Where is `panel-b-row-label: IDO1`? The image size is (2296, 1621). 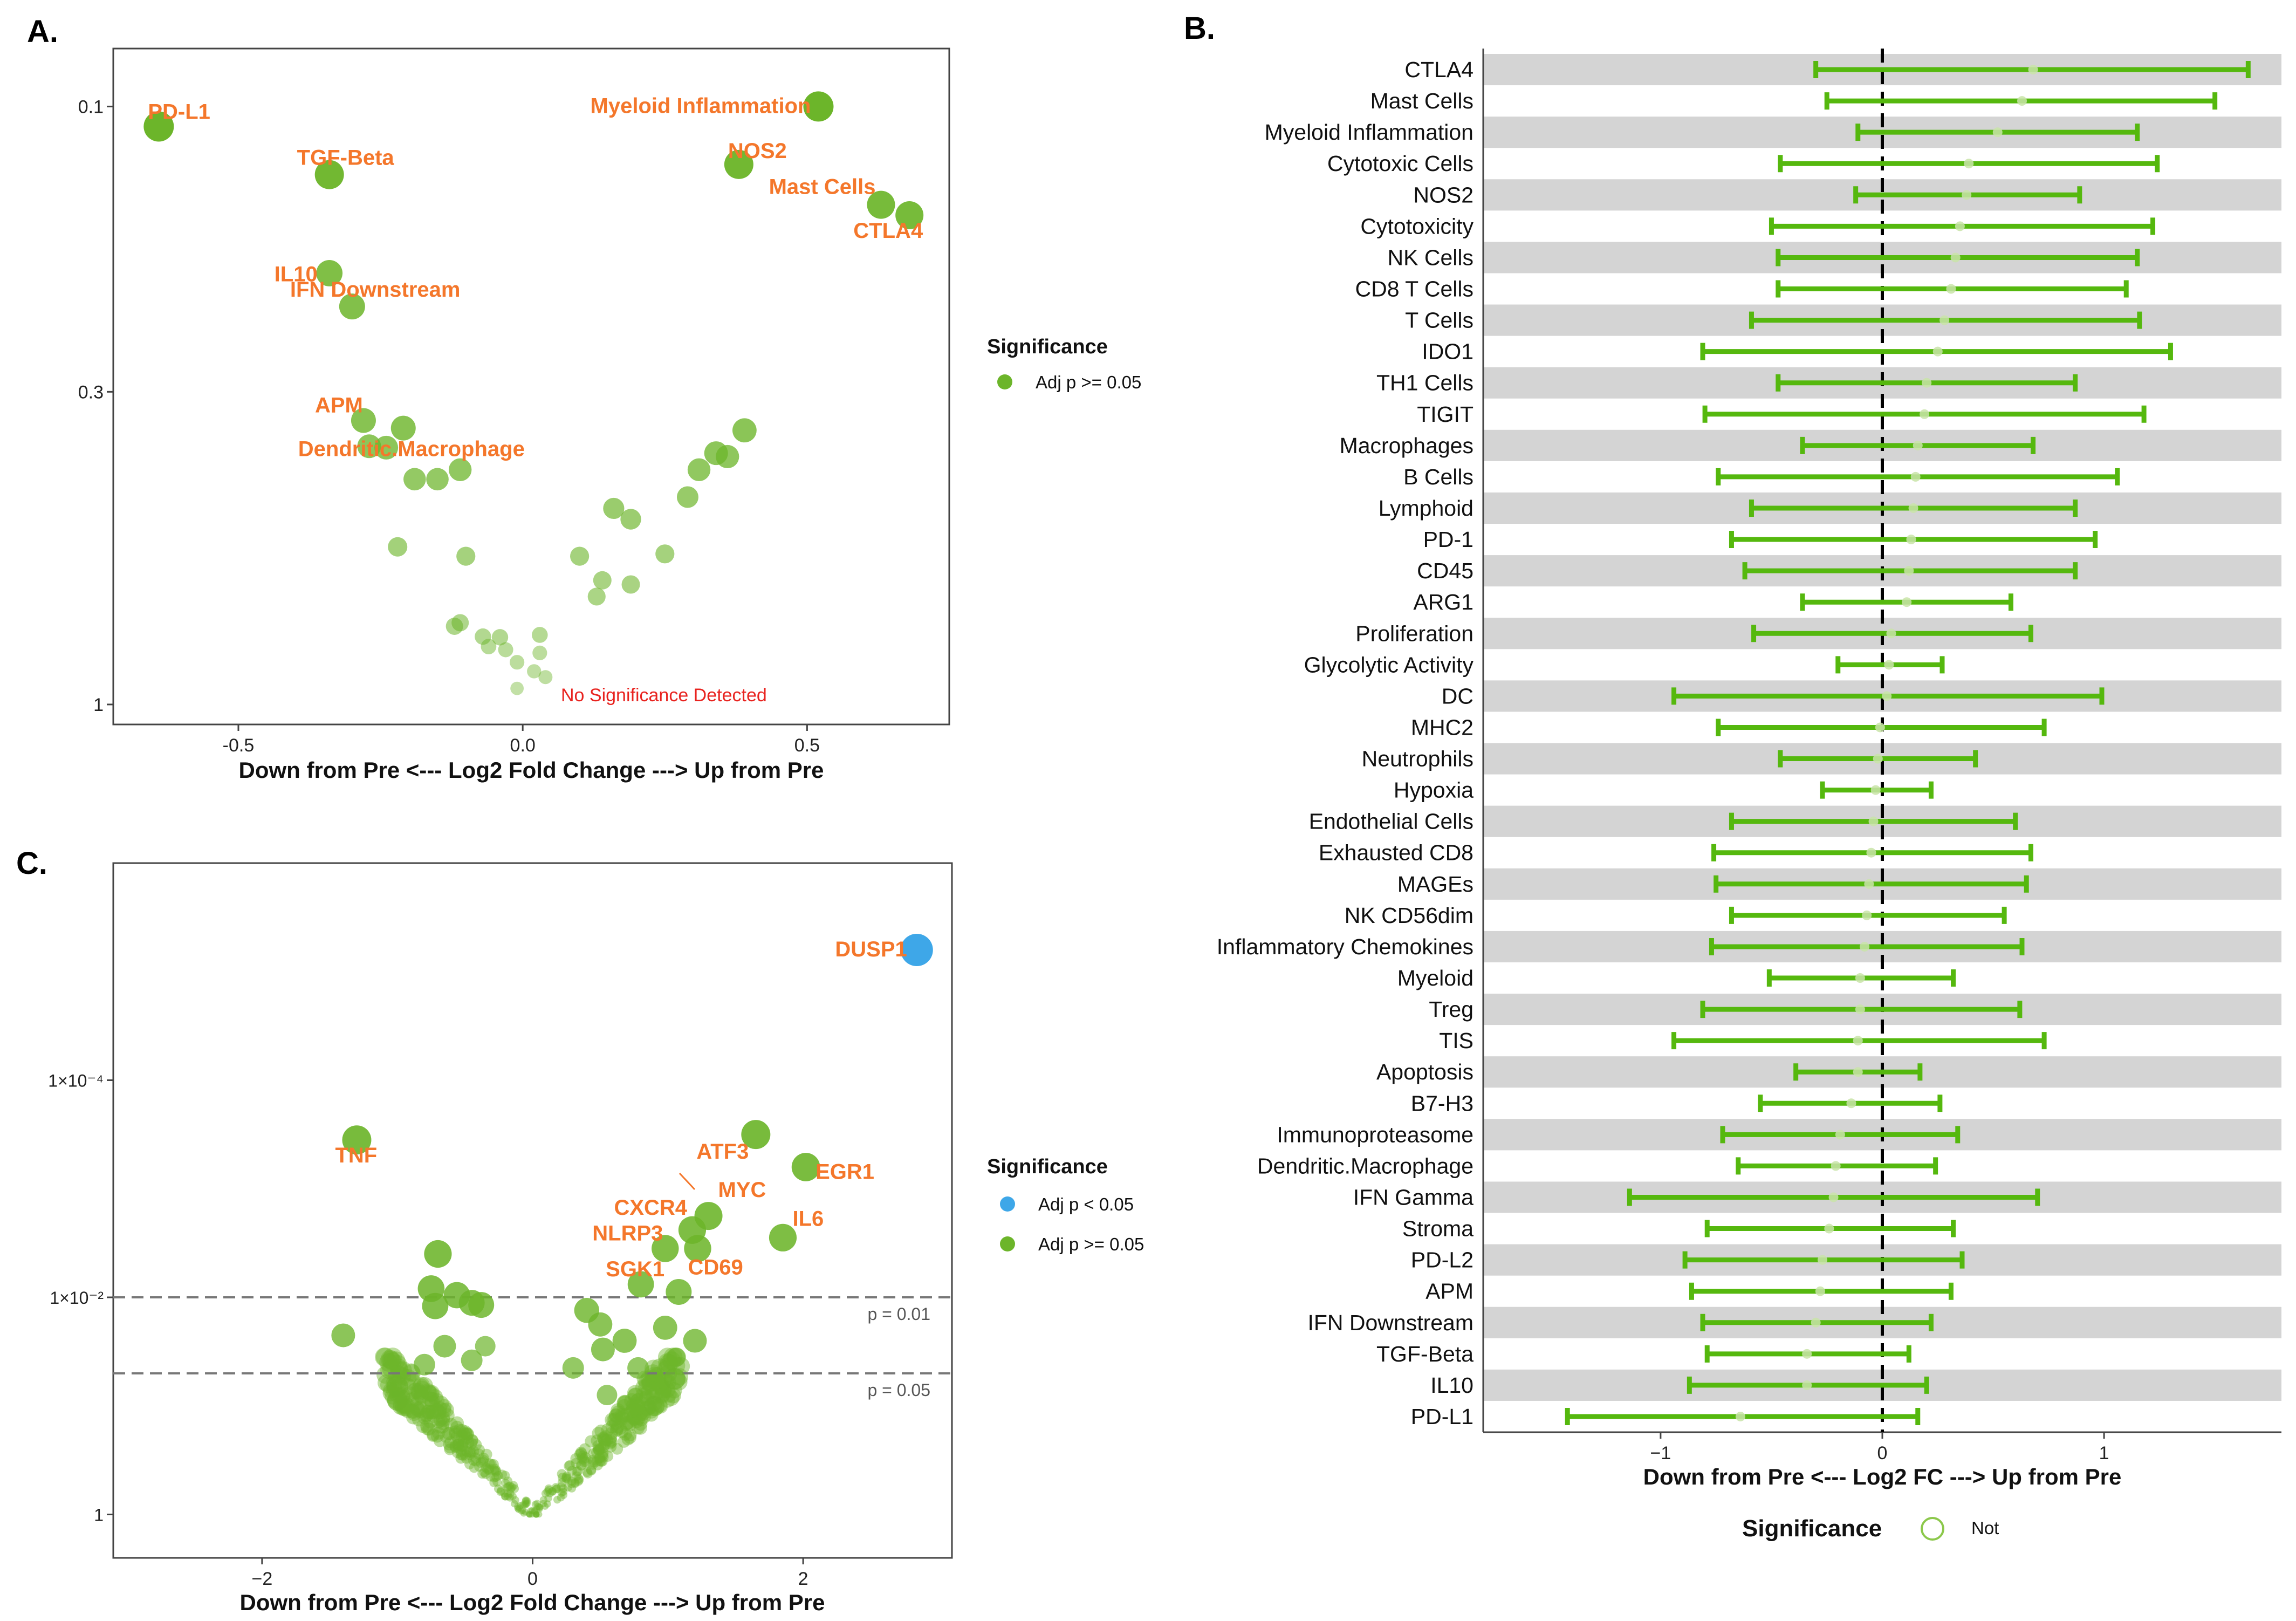 panel-b-row-label: IDO1 is located at coordinates (1447, 351).